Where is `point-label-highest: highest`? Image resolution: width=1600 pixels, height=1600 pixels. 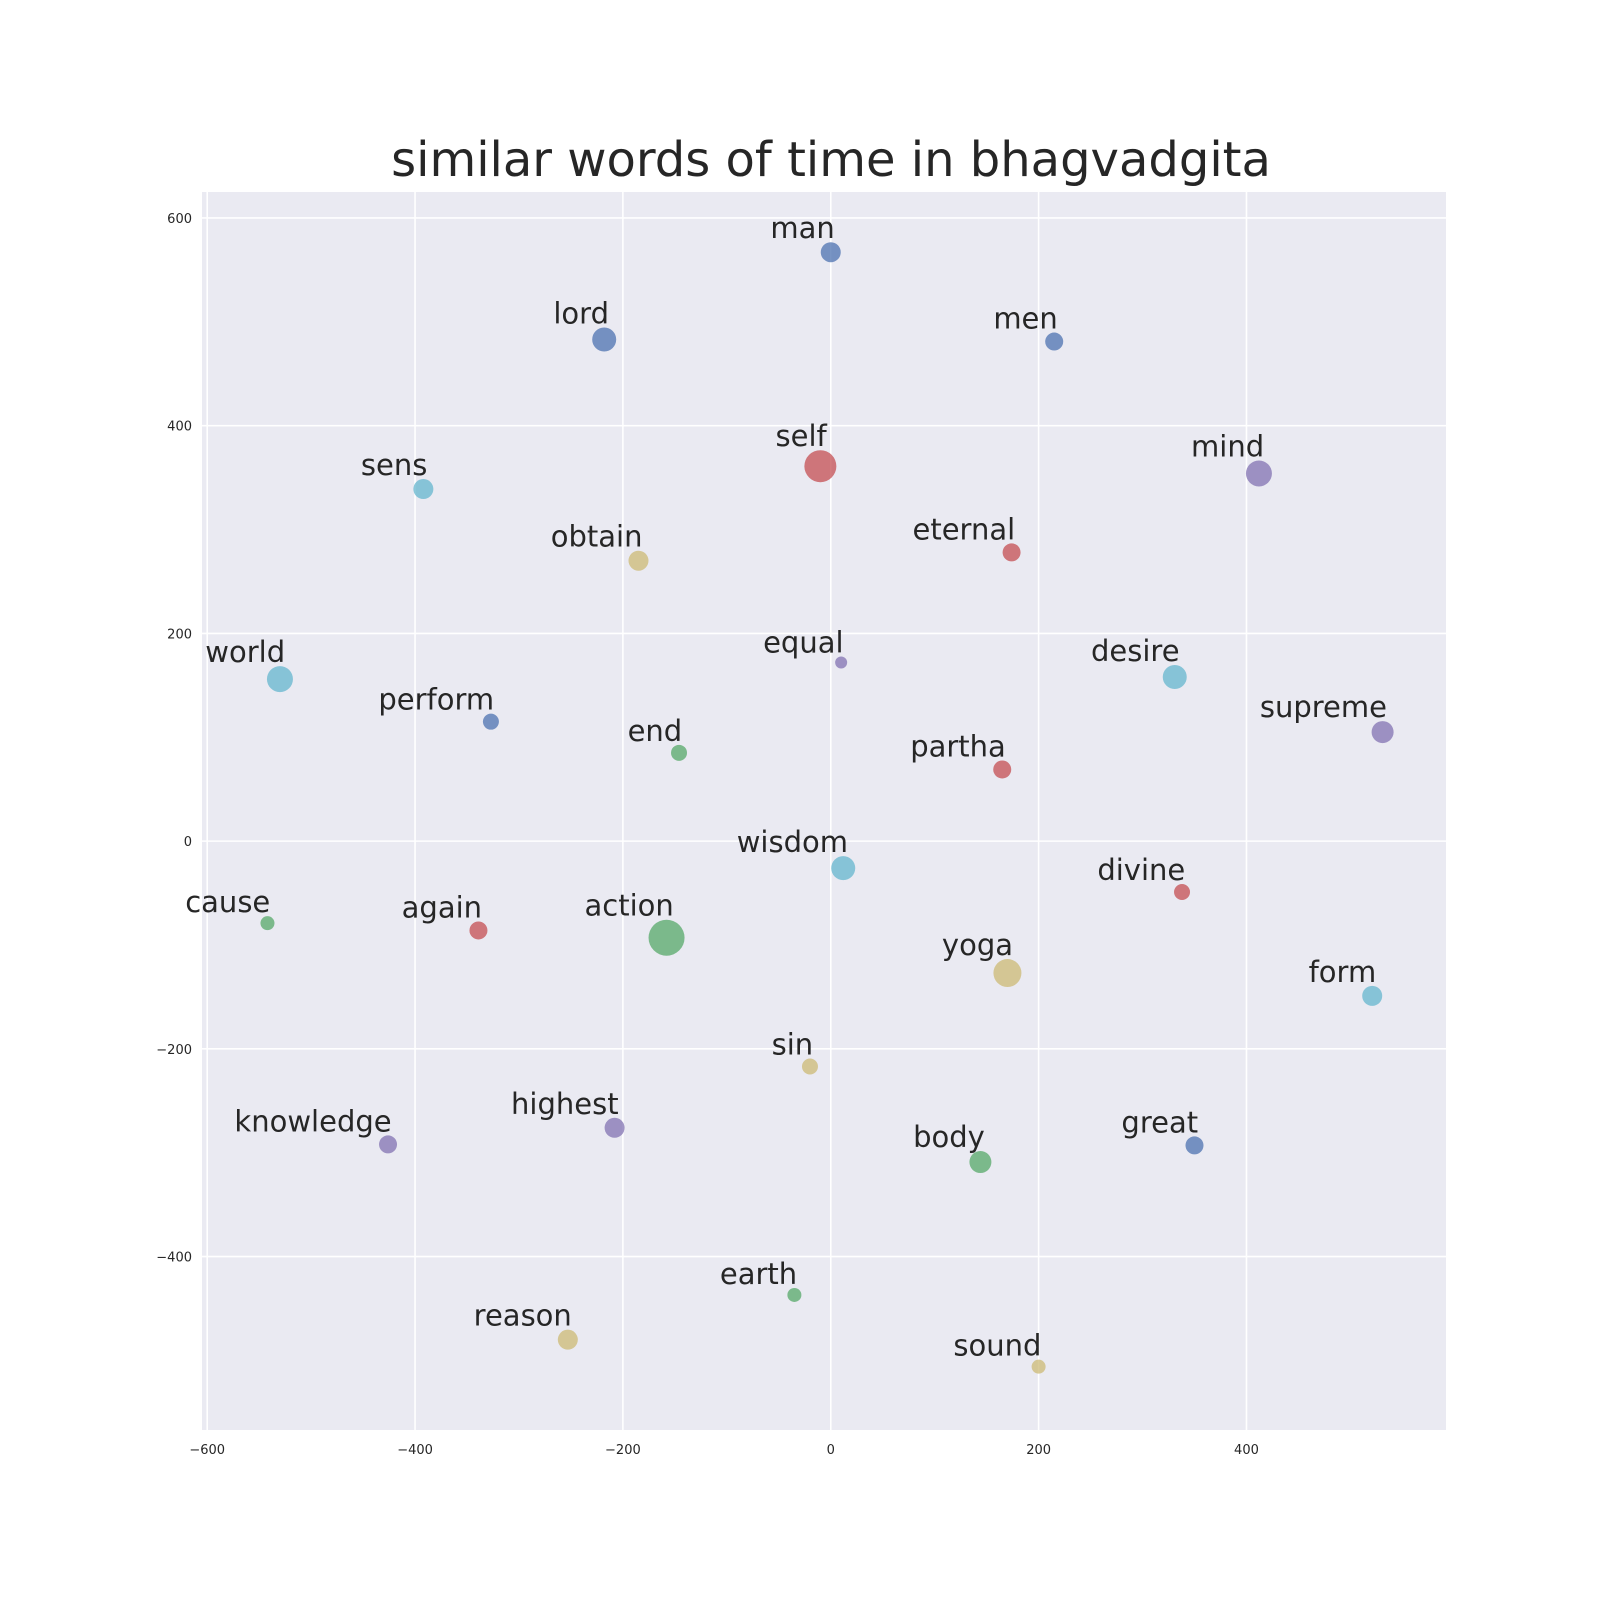 point-label-highest: highest is located at coordinates (565, 1104).